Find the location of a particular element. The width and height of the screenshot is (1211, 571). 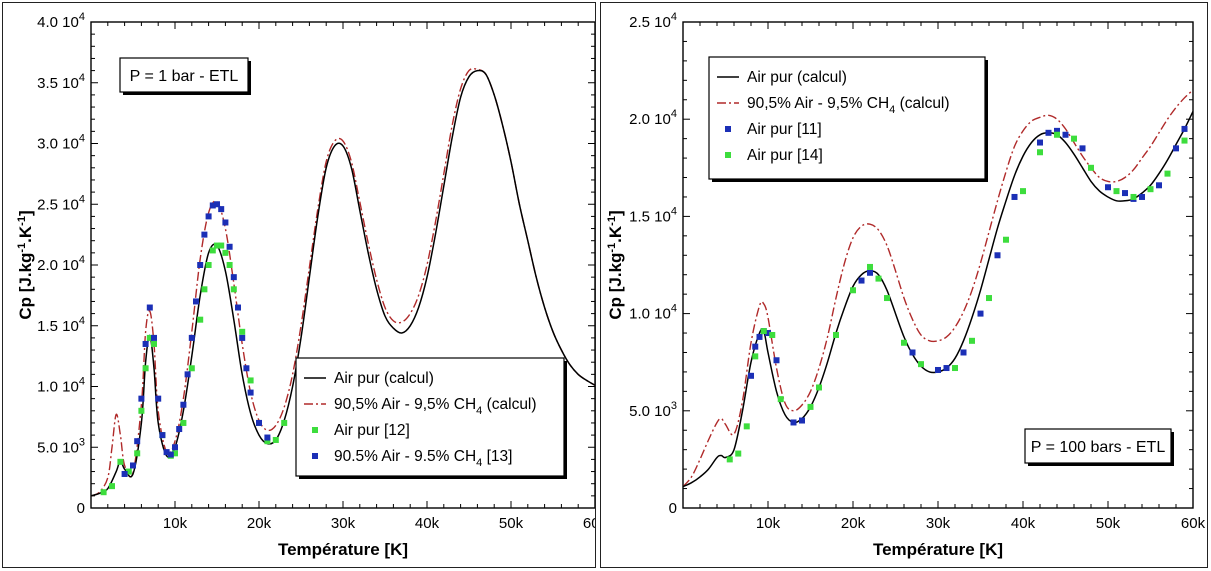

annotation-frame is located at coordinates (184, 75).